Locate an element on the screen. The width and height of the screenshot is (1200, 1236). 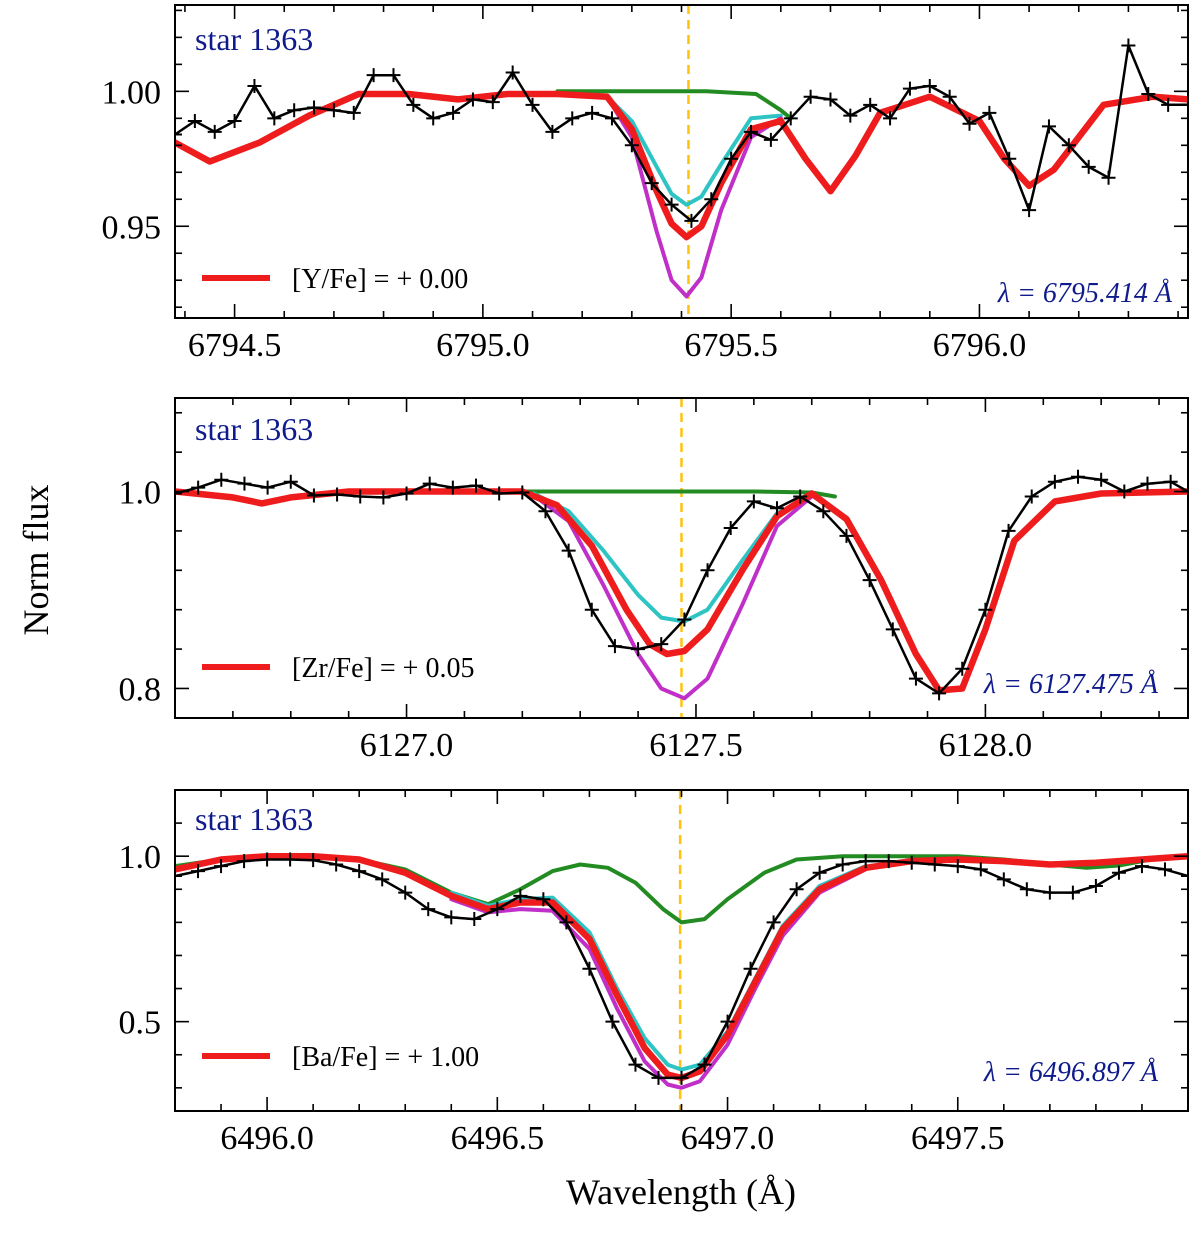
y-axis-title: Norm flux is located at coordinates (36, 560).